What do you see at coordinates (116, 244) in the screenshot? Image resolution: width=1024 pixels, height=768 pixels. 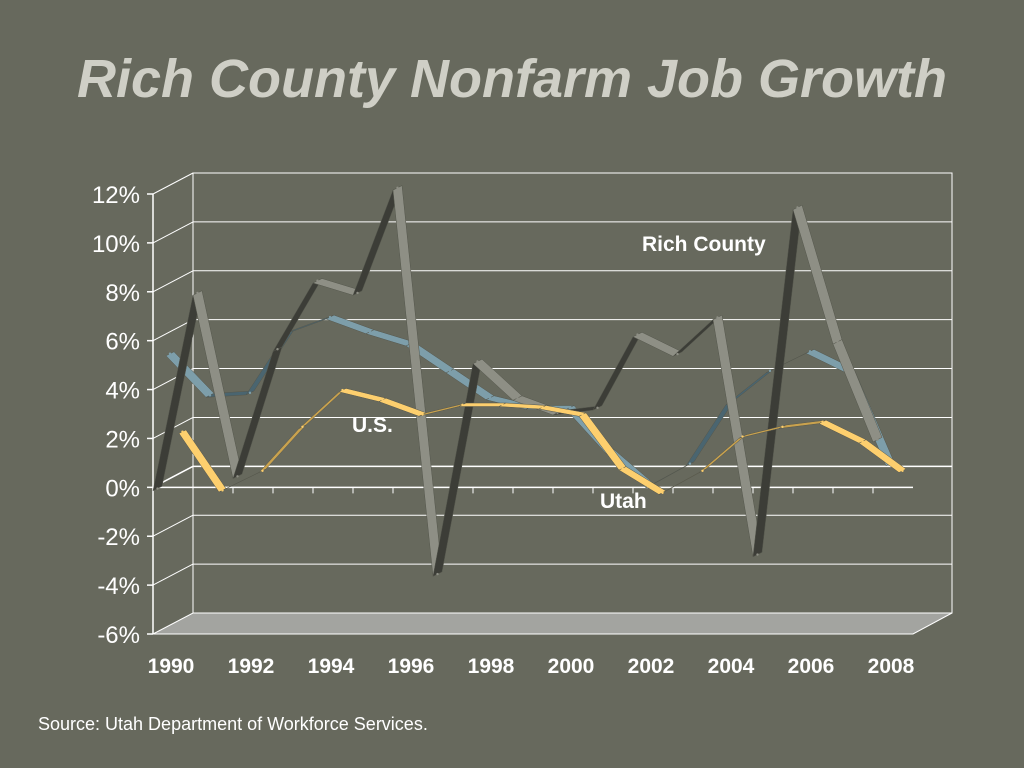 I see `y-tick-label: 10%` at bounding box center [116, 244].